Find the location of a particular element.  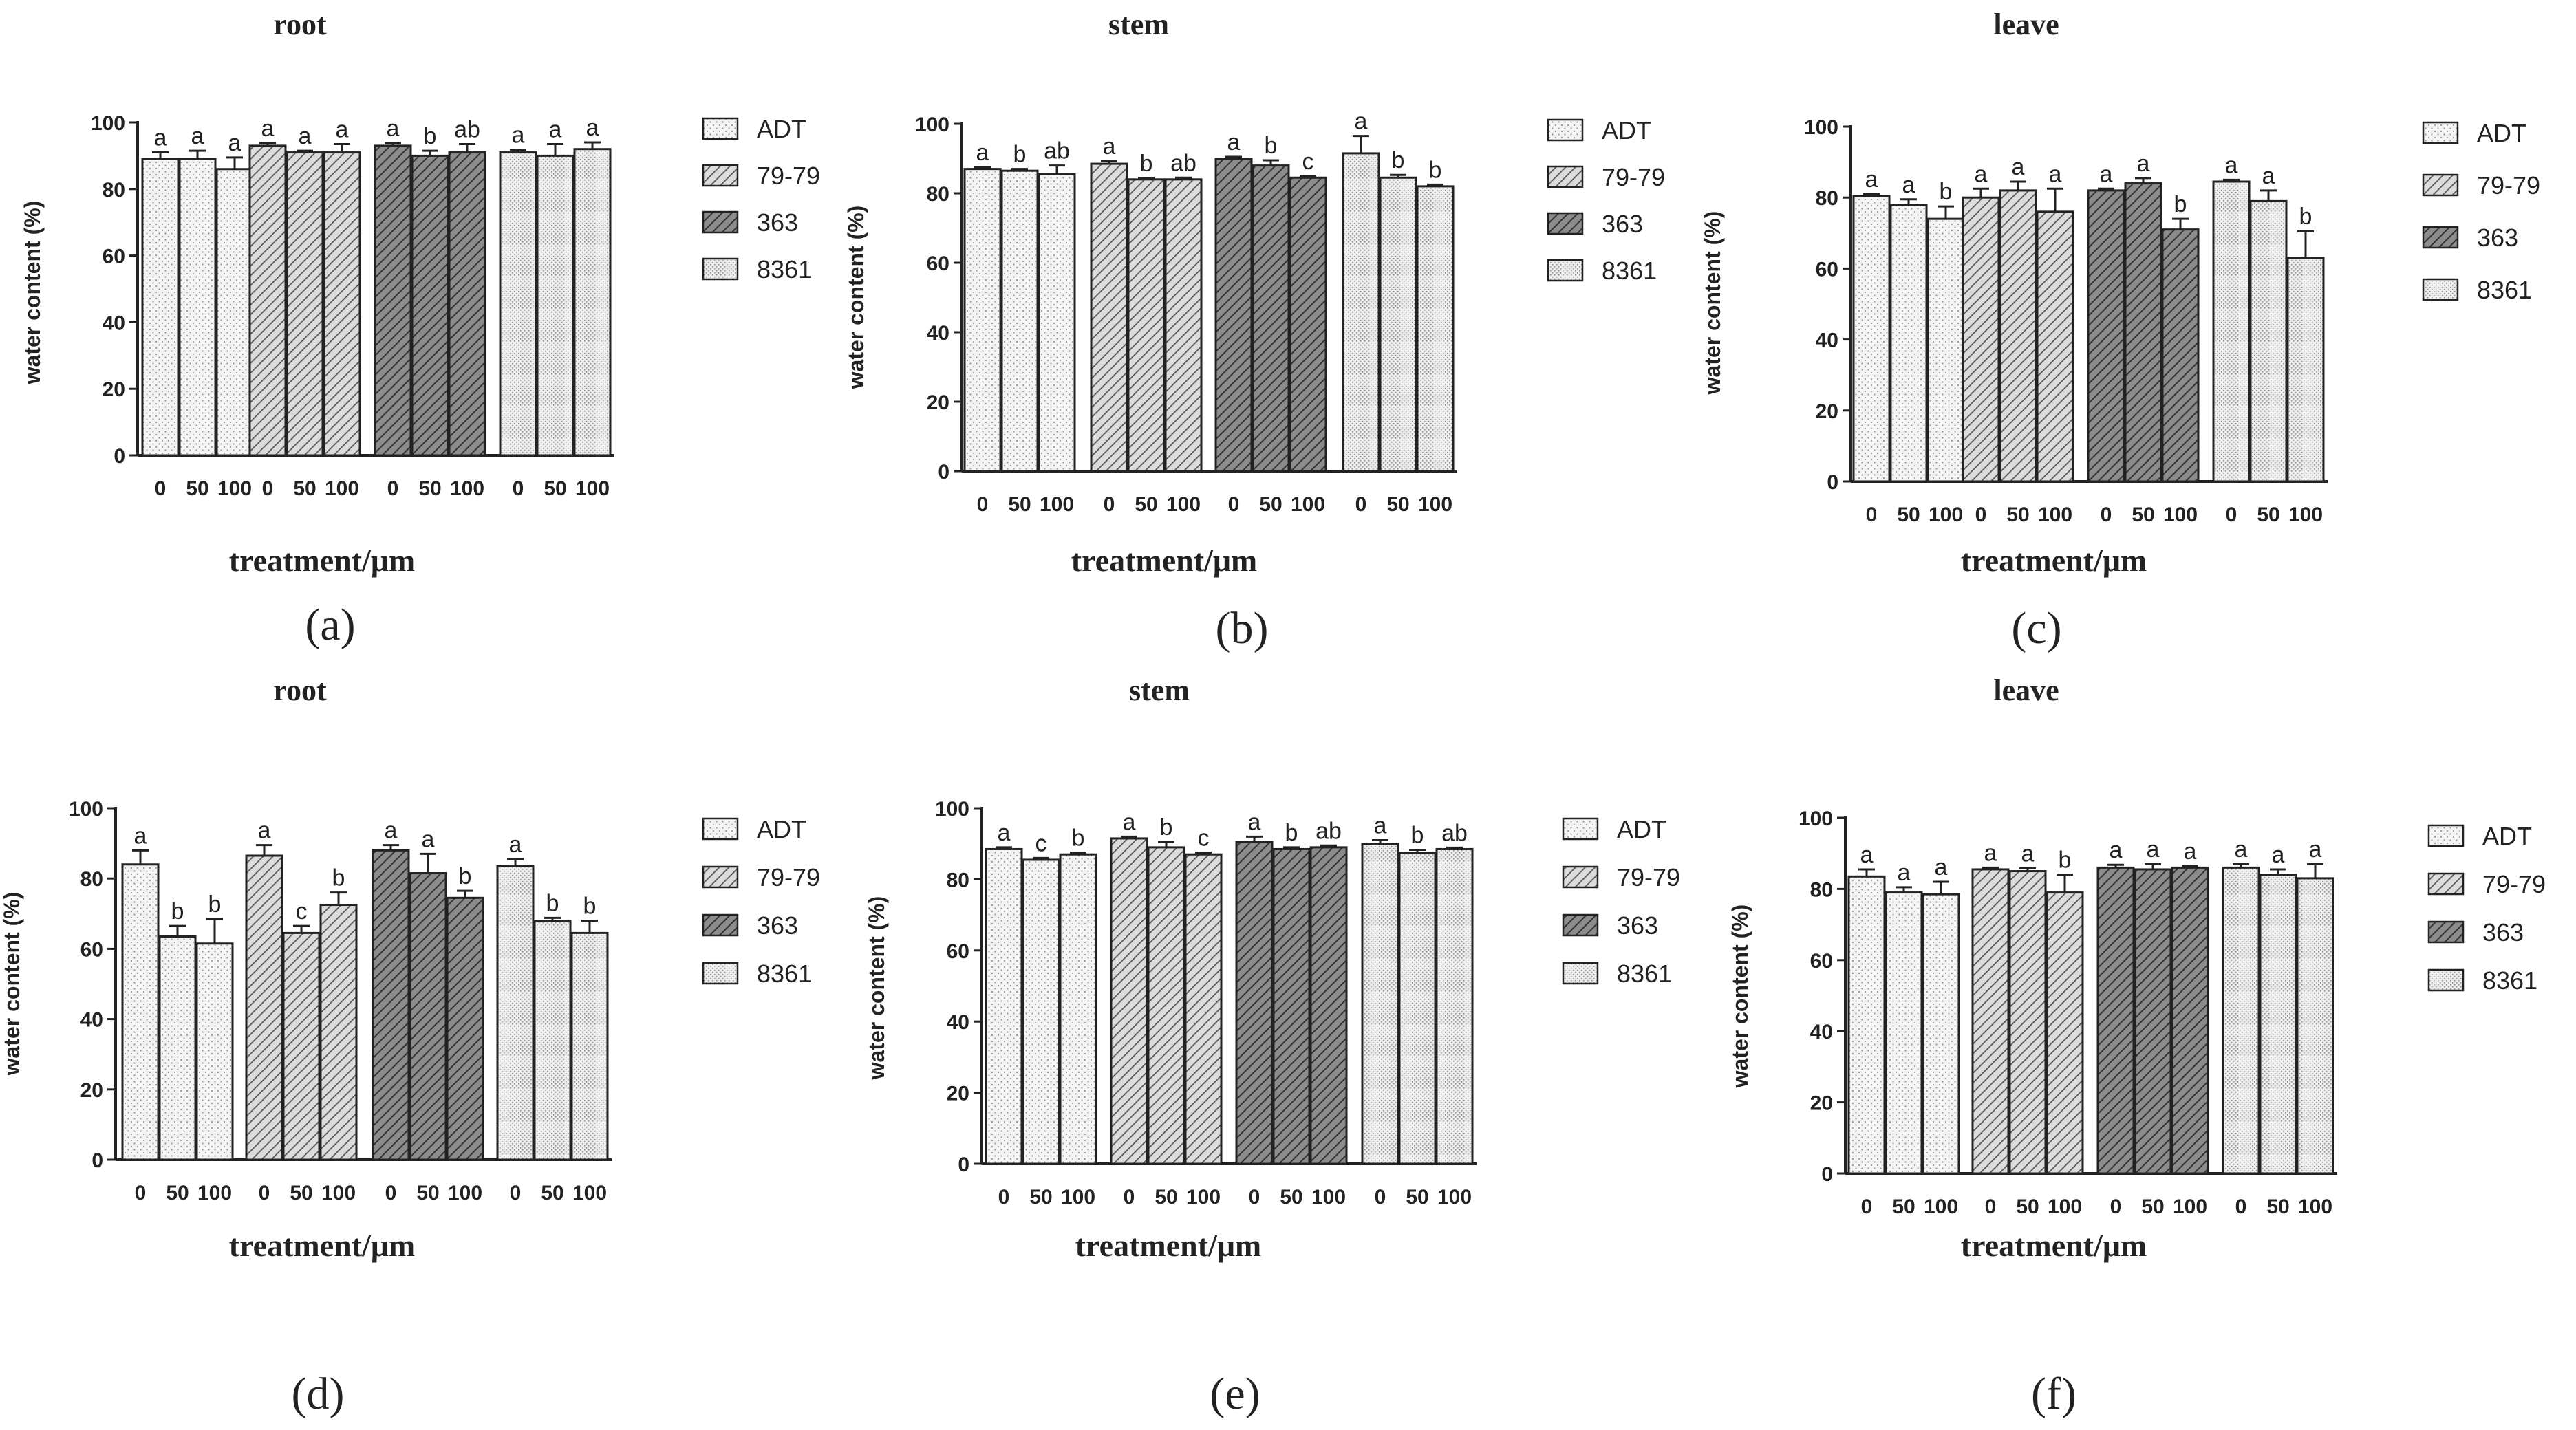

legend-label-8361: 8361 is located at coordinates (2504, 290).